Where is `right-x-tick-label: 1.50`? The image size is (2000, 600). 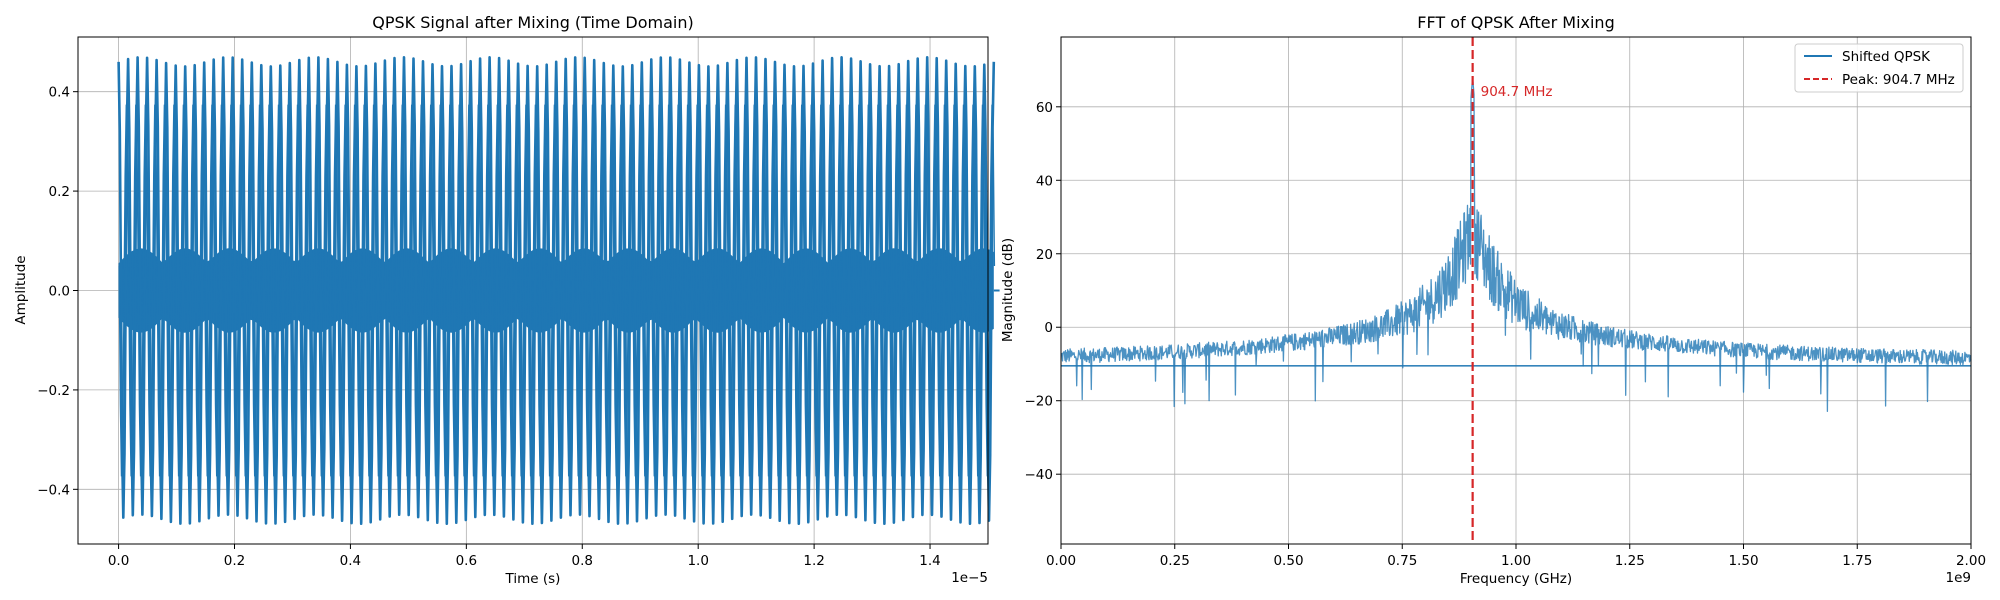
right-x-tick-label: 1.50 is located at coordinates (1743, 561).